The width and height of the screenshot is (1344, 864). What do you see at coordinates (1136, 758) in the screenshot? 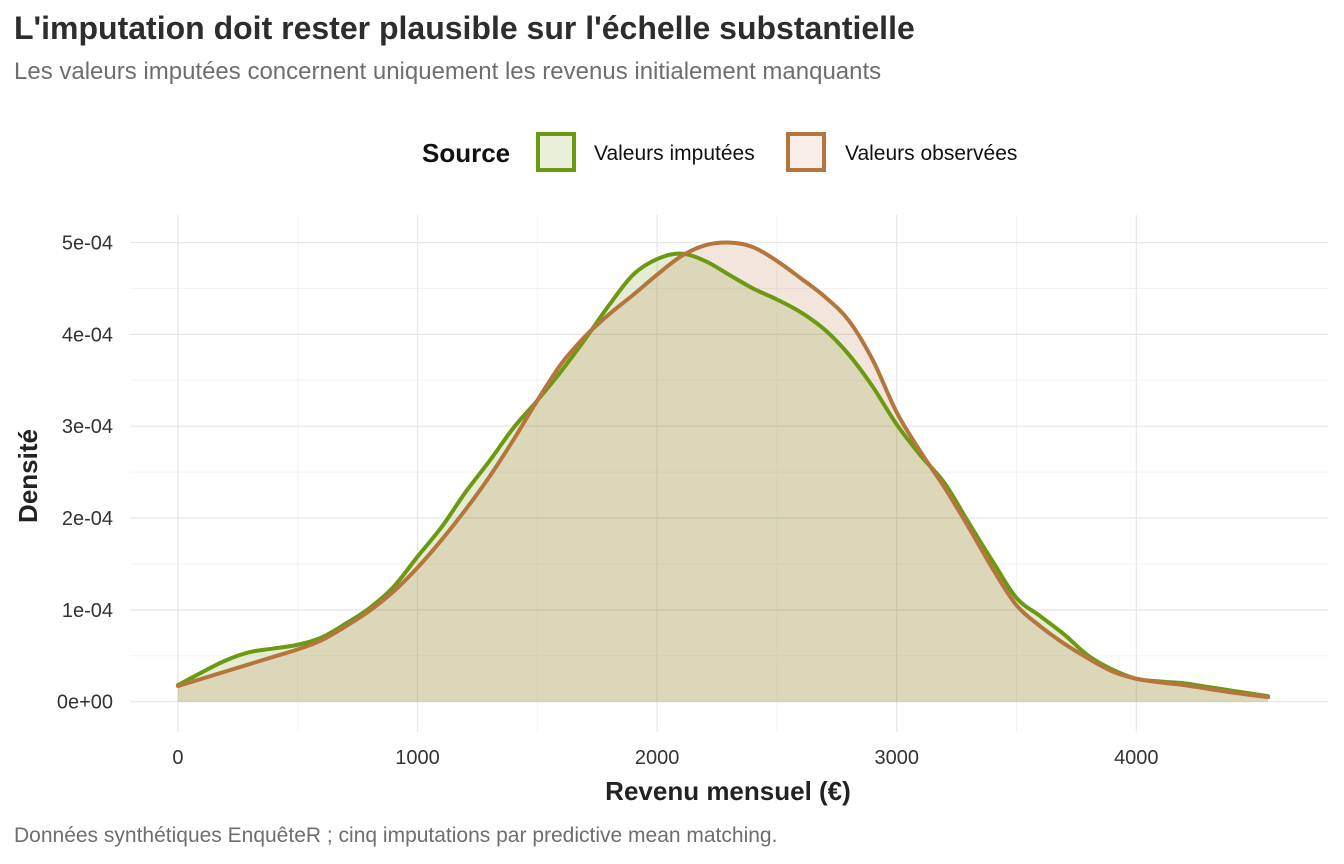
I see `x-tick-label: 4000` at bounding box center [1136, 758].